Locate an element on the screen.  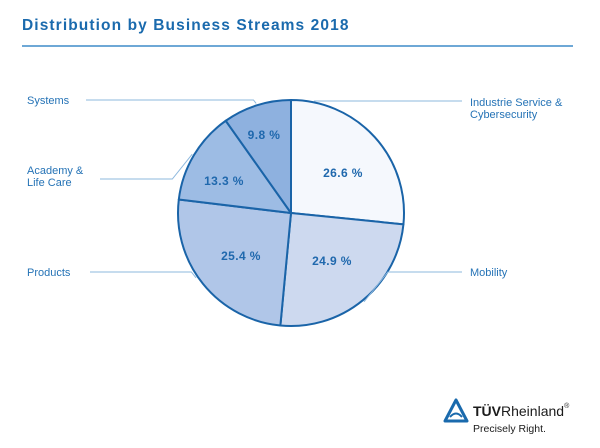
slice-category-label-line: Cybersecurity is located at coordinates (504, 115).